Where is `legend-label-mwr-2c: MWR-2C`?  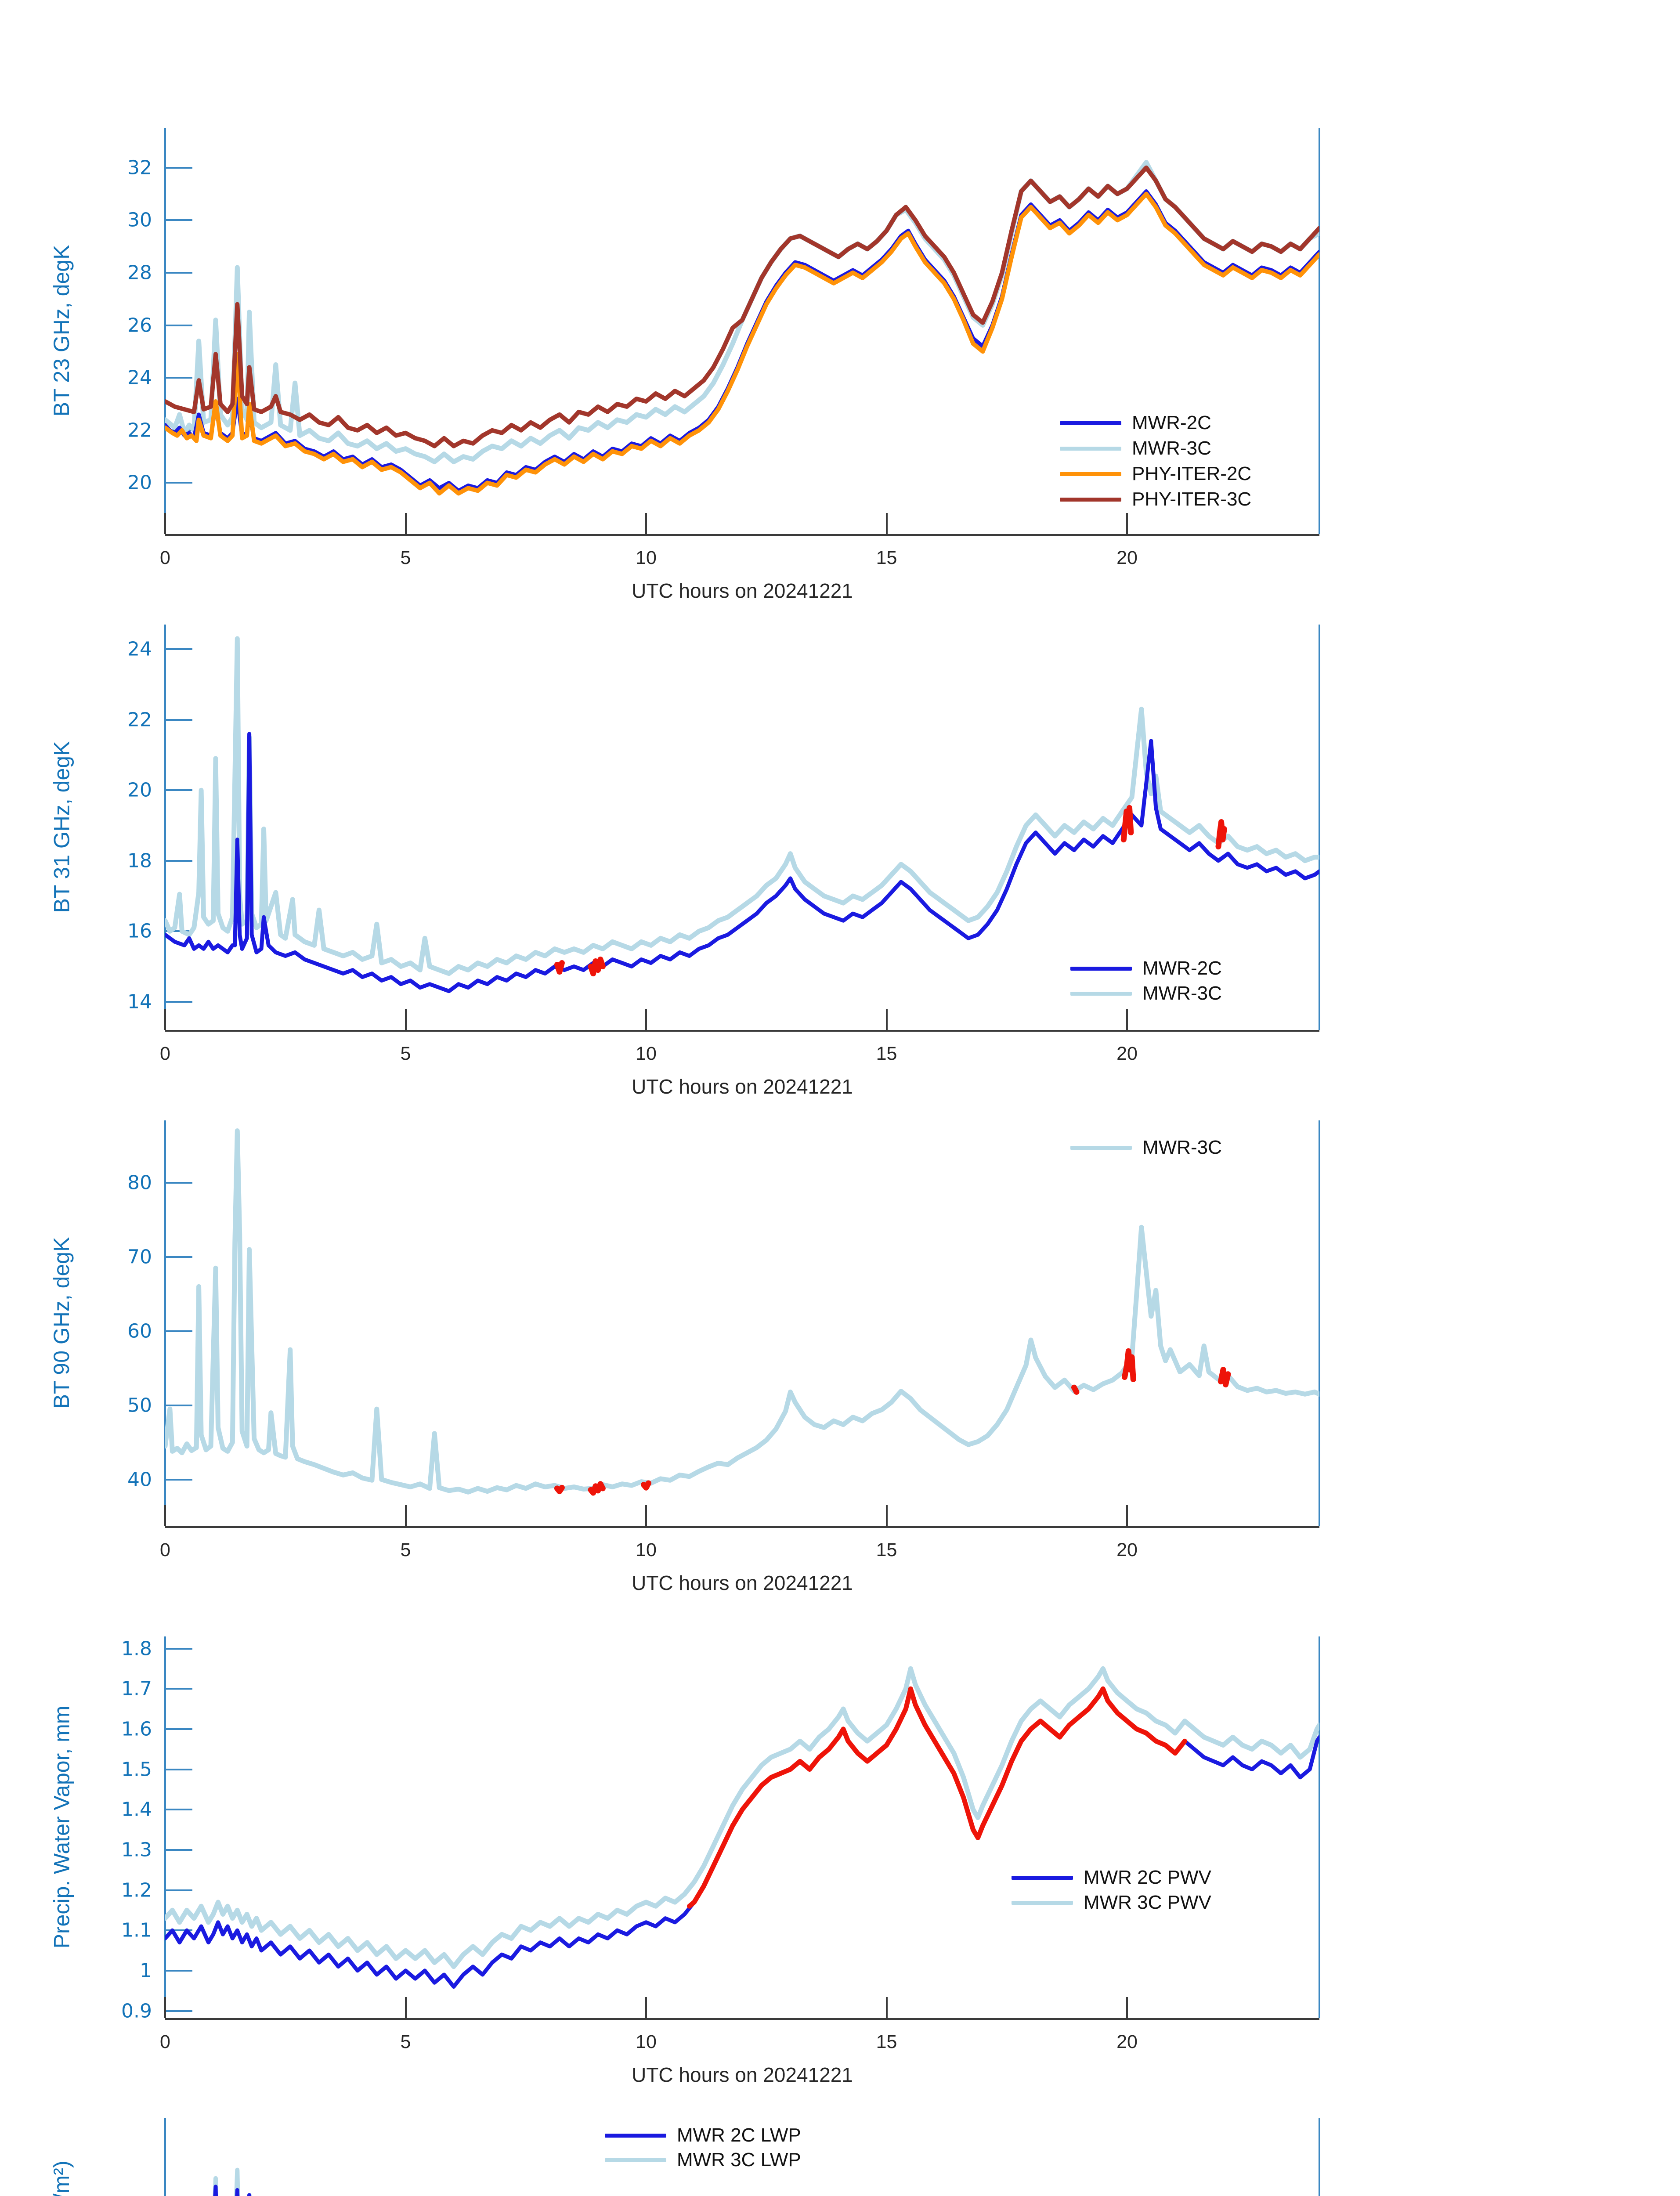 legend-label-mwr-2c: MWR-2C is located at coordinates (1182, 968).